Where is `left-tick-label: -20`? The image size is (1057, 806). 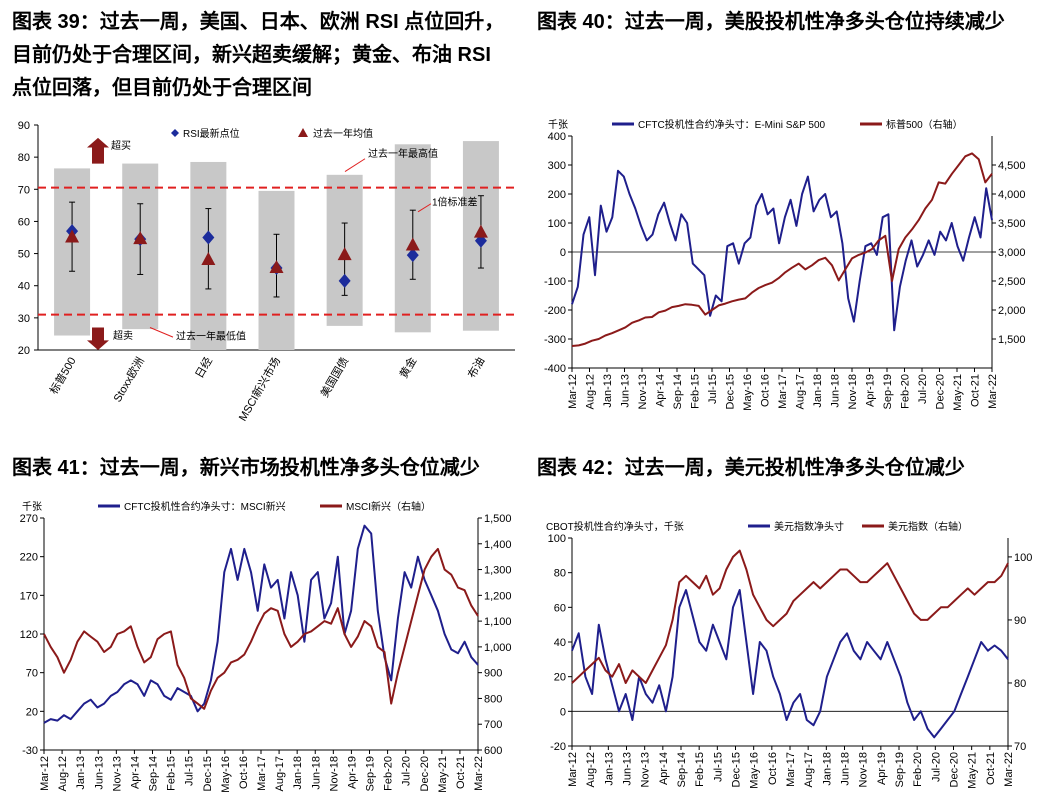
left-tick-label: -20 is located at coordinates (558, 747).